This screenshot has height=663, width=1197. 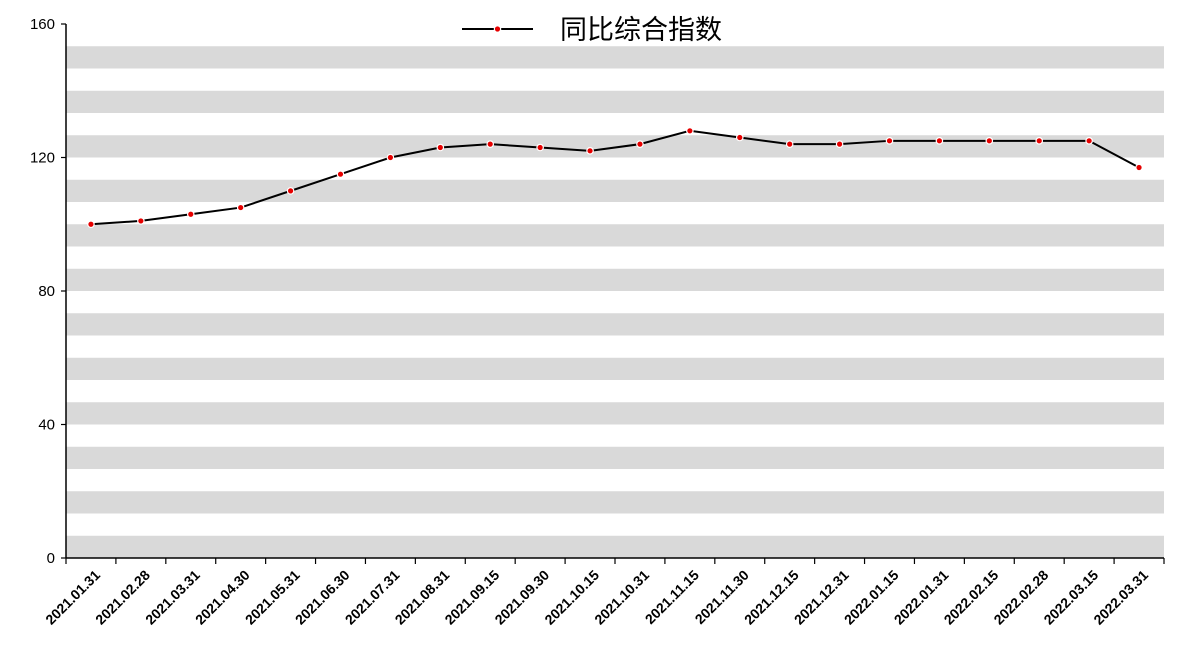 I want to click on y-axis-ticks: 0 40 80 120 160, so click(x=48, y=291).